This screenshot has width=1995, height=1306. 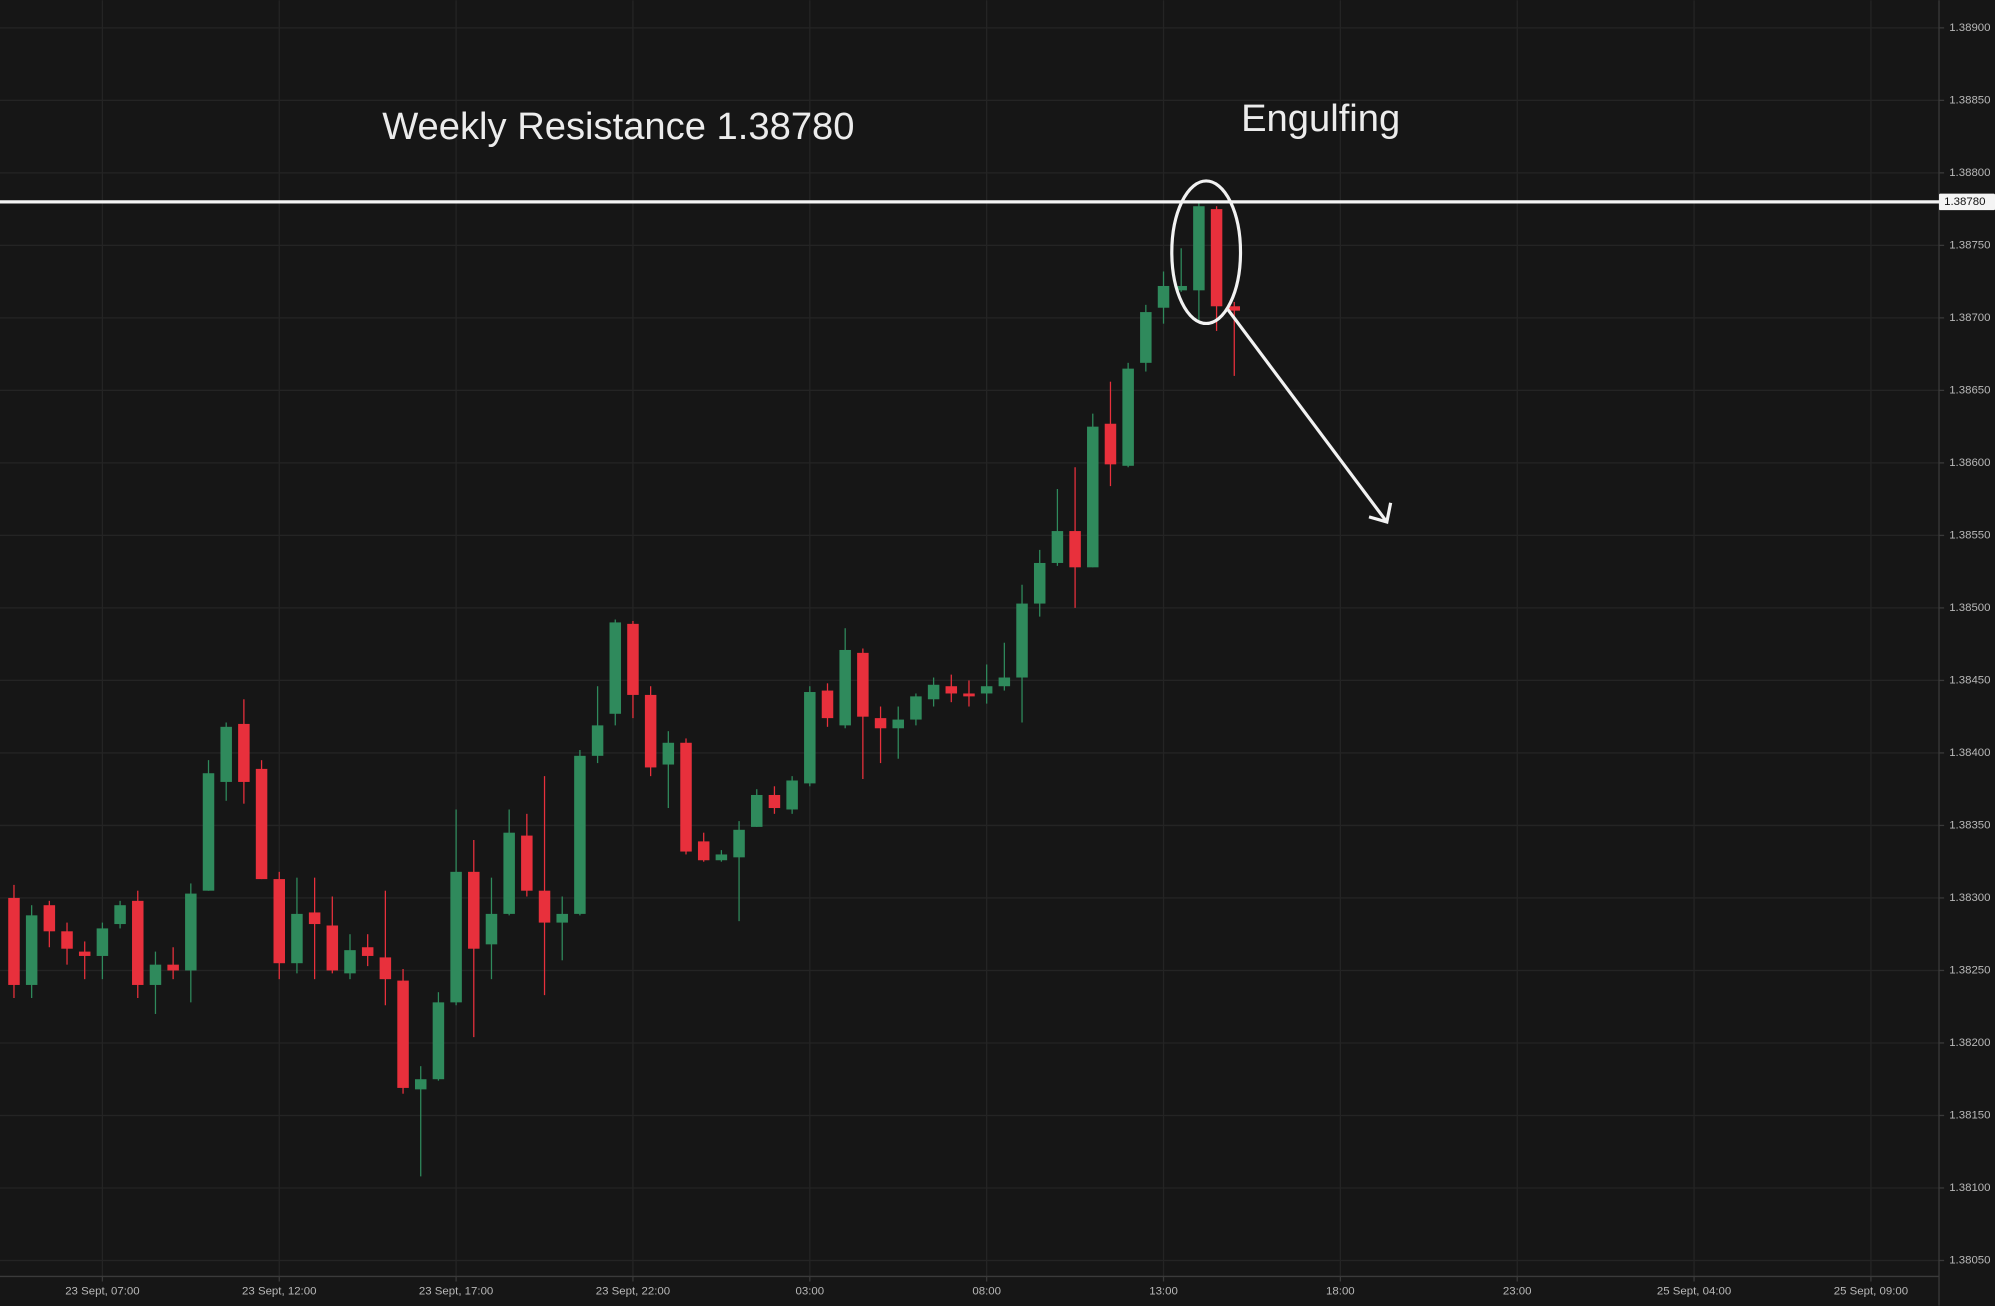 I want to click on y-tick-label: 1.38050, so click(x=1969, y=1261).